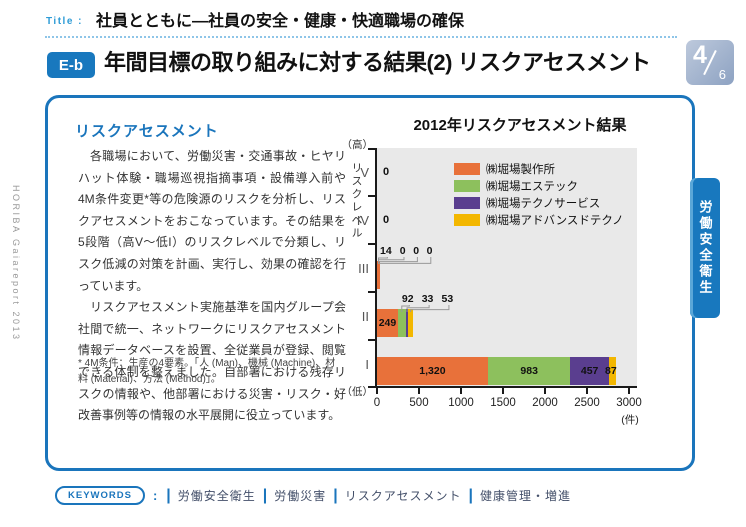 Image resolution: width=746 pixels, height=527 pixels. Describe the element at coordinates (16, 263) in the screenshot. I see `sidebar-vertical-text: HORIBA Gaiareport 2013` at that location.